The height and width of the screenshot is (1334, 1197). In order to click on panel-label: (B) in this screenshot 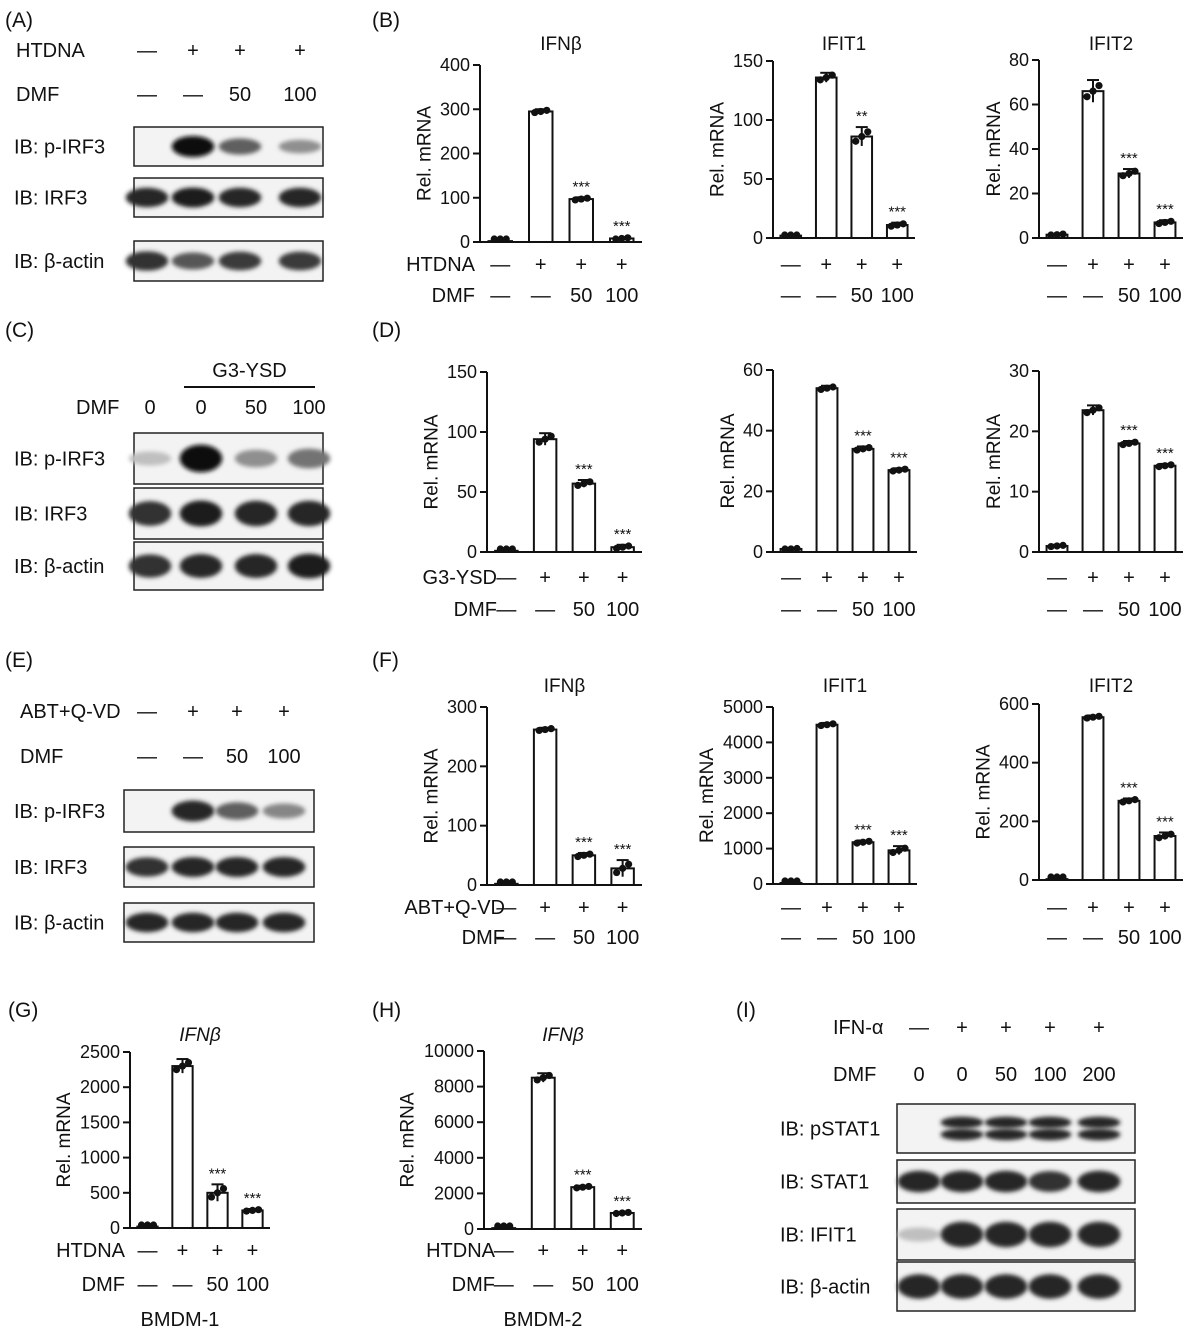, I will do `click(386, 20)`.